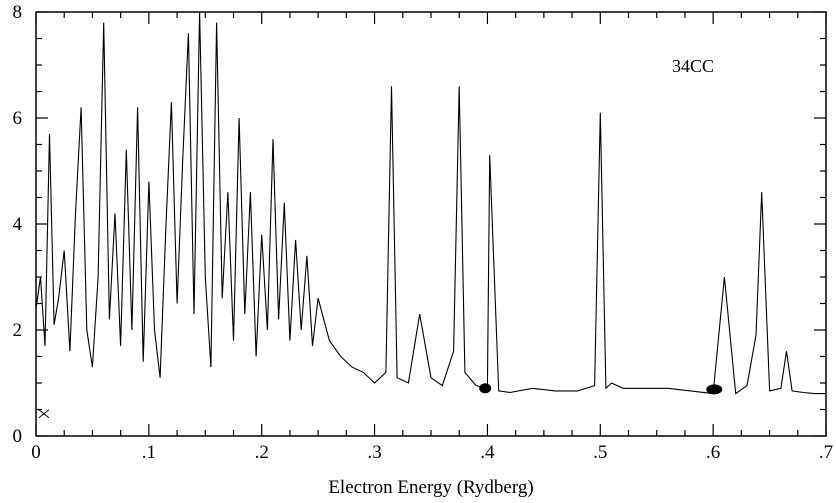 Image resolution: width=836 pixels, height=503 pixels. What do you see at coordinates (432, 452) in the screenshot?
I see `x-tick-labels: 0 .1 .2 .3 .4 .5 .6 .7` at bounding box center [432, 452].